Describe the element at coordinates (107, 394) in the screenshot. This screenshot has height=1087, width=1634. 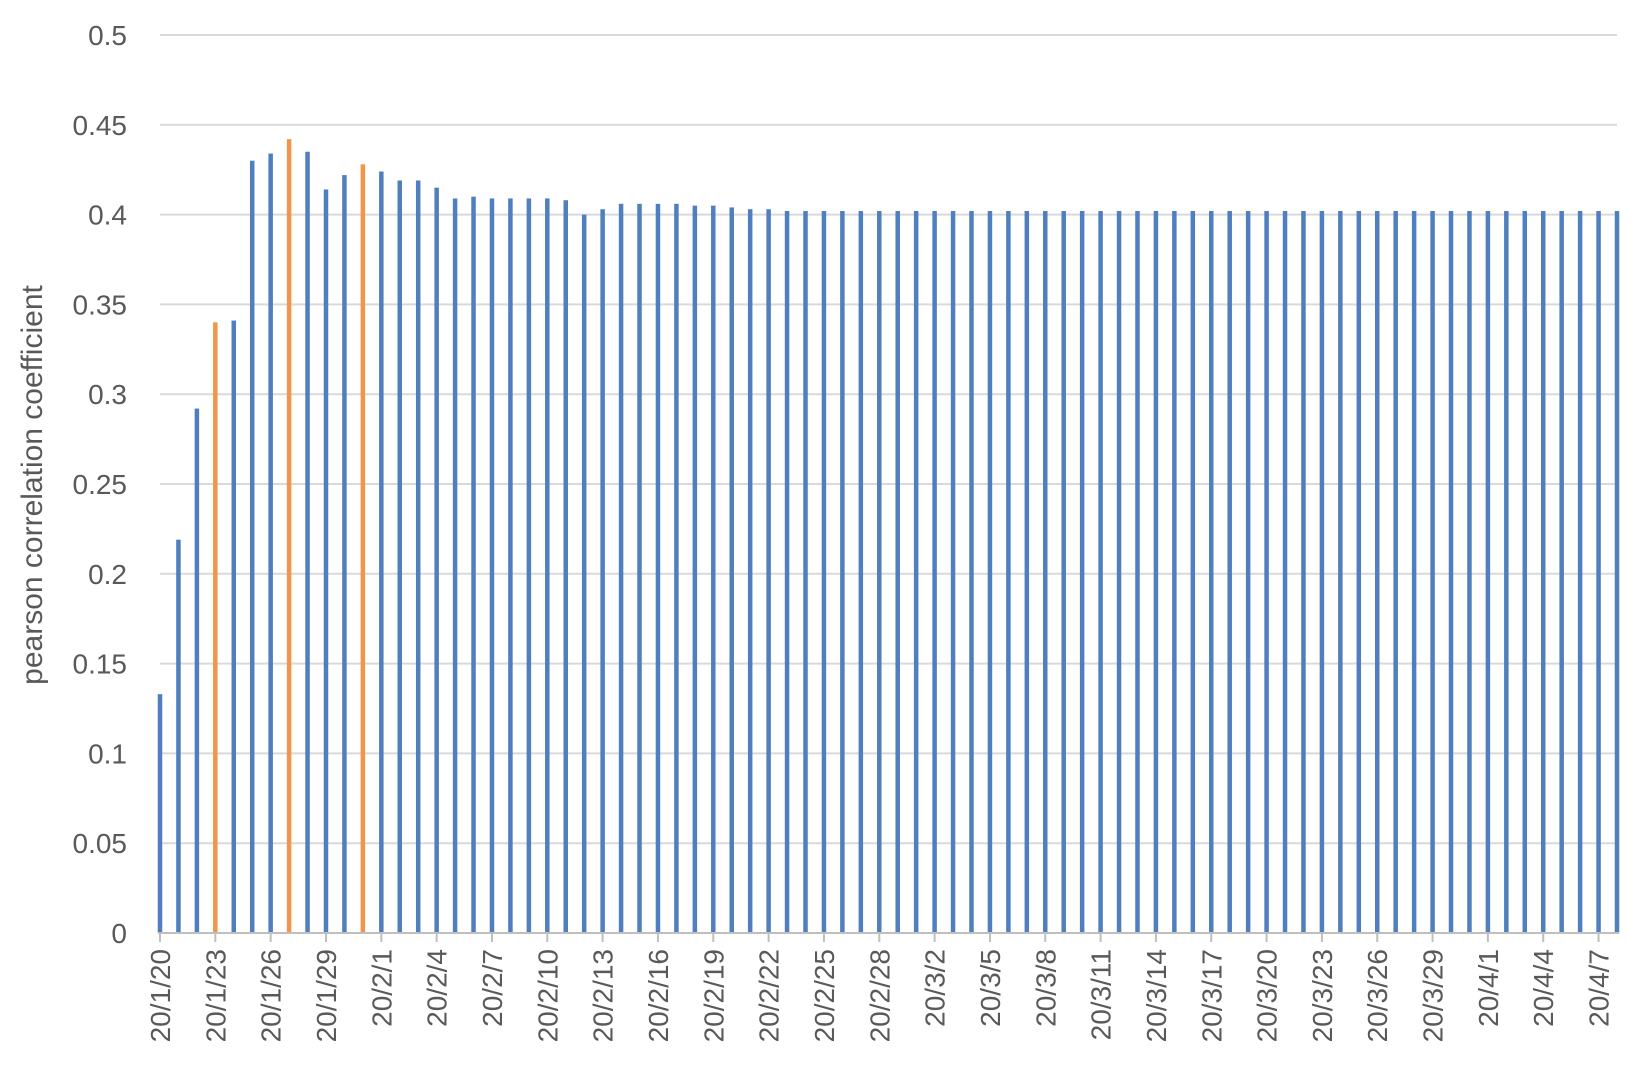
I see `y-tick-label: 0.3` at that location.